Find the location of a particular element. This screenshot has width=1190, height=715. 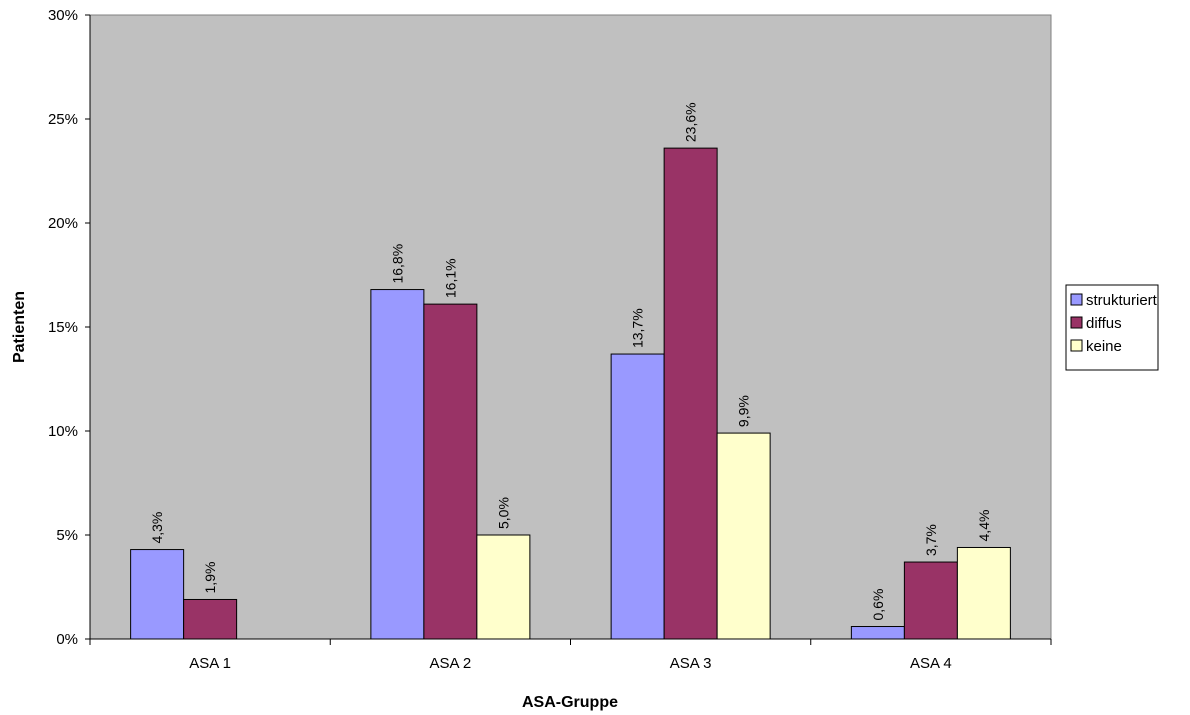

x-tick-label: ASA 1 is located at coordinates (210, 663).